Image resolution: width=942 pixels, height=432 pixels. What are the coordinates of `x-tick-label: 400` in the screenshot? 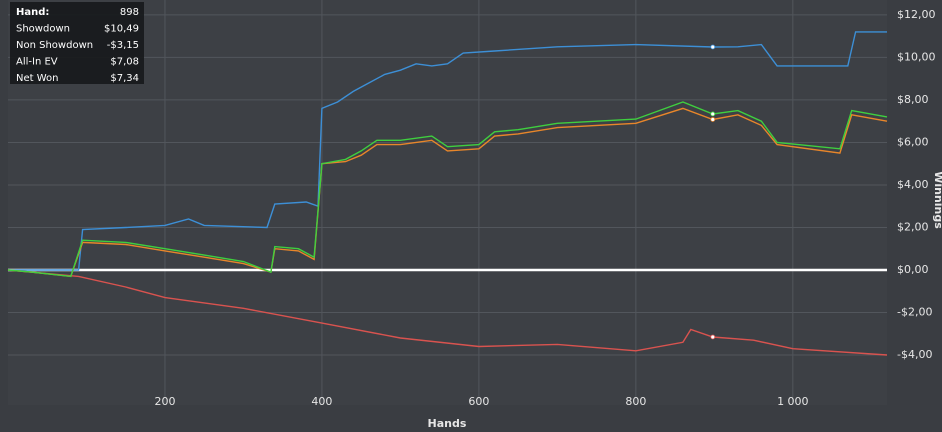 It's located at (321, 401).